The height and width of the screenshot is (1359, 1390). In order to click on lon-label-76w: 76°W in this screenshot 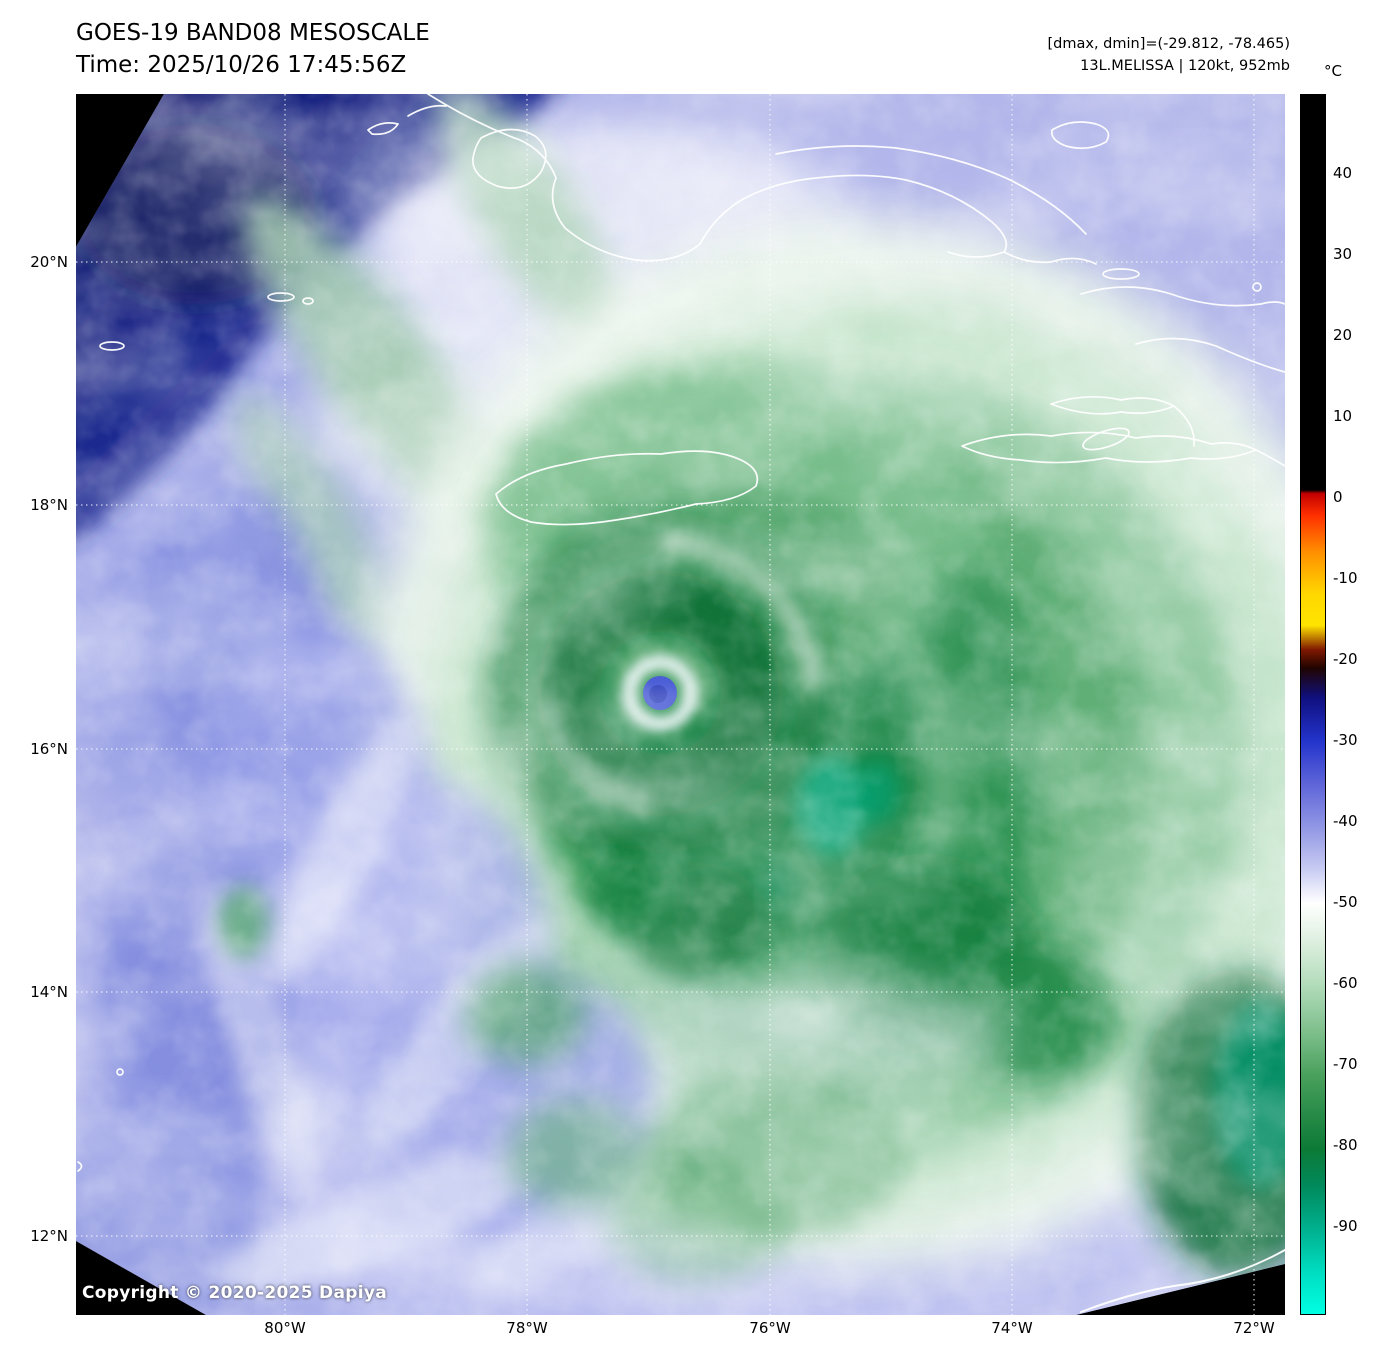, I will do `click(770, 1328)`.